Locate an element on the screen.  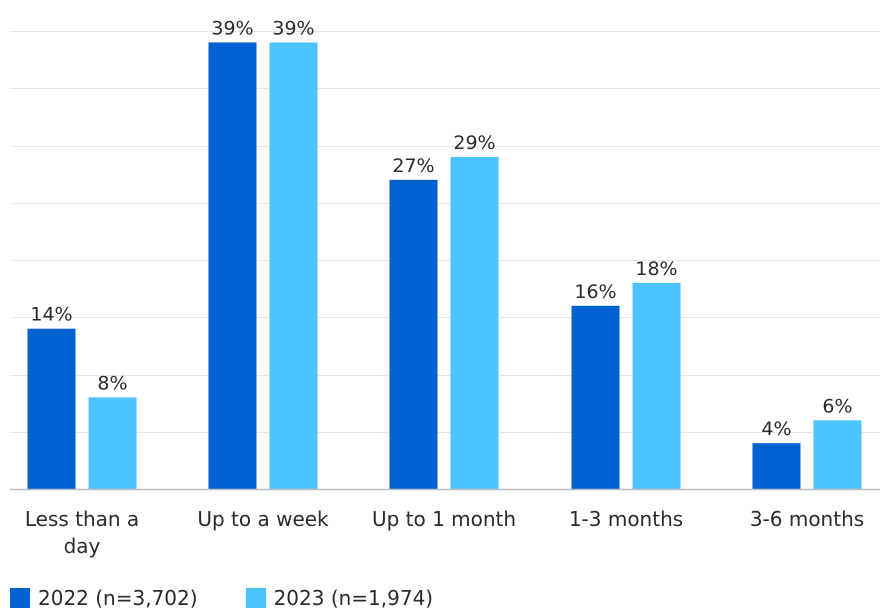
legend-item-series-1: 2023 (n=1,974) is located at coordinates (339, 598).